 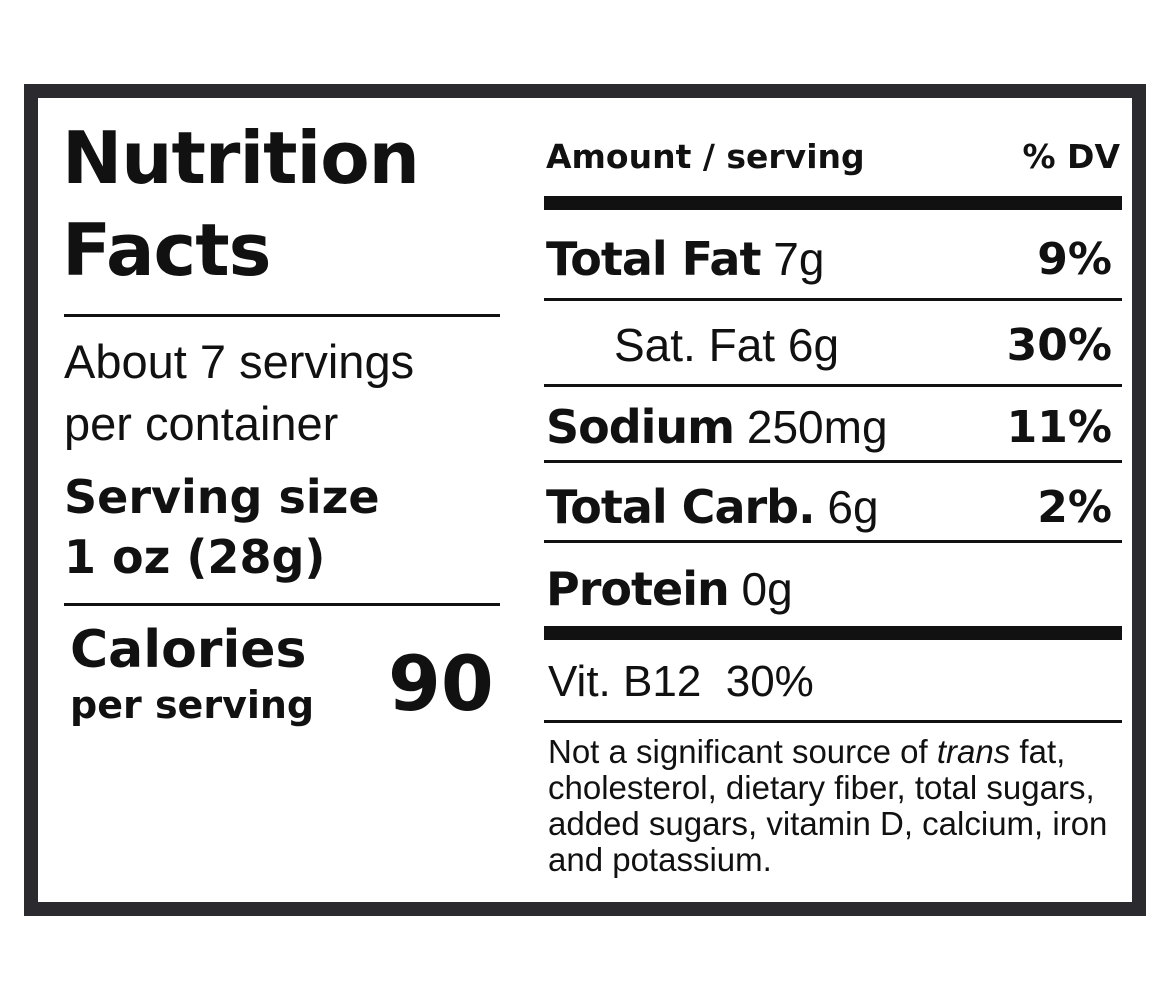 What do you see at coordinates (195, 557) in the screenshot?
I see `serving-size-value: 1 oz (28g)` at bounding box center [195, 557].